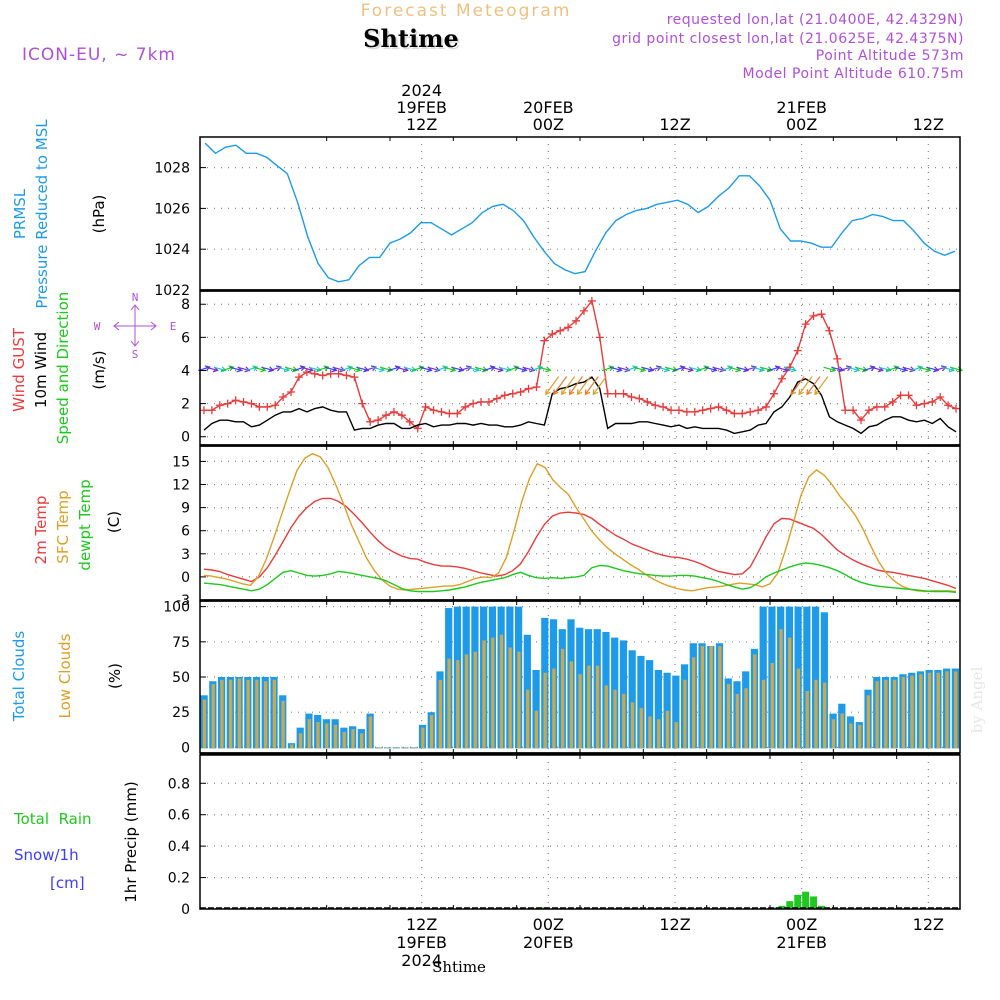 Image resolution: width=1000 pixels, height=1000 pixels. What do you see at coordinates (19, 369) in the screenshot?
I see `label-wind-gust: Wind GUST` at bounding box center [19, 369].